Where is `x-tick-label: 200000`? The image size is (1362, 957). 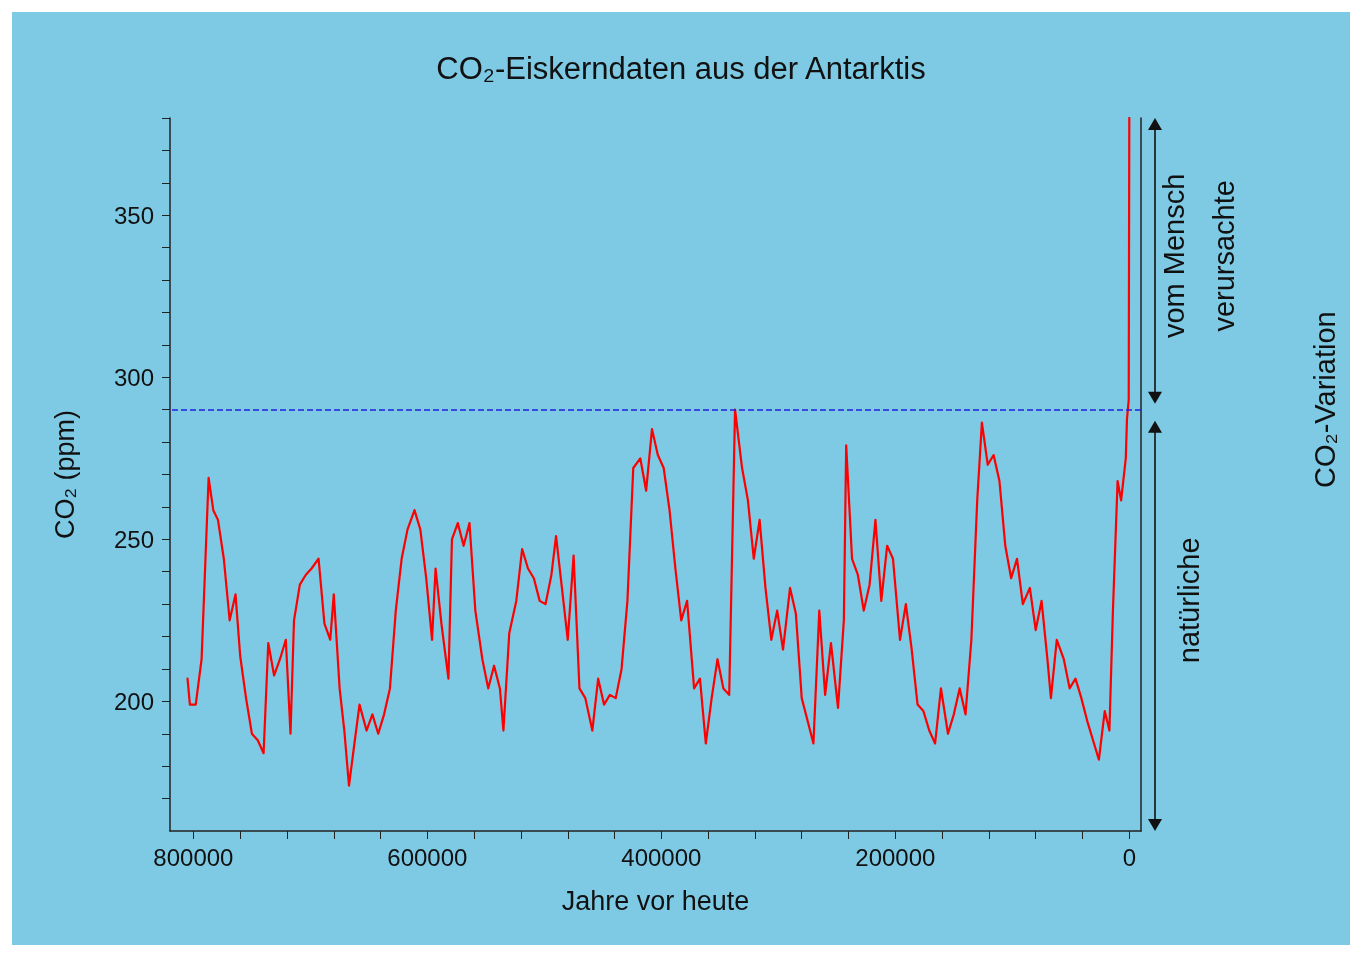
x-tick-label: 200000 is located at coordinates (895, 857).